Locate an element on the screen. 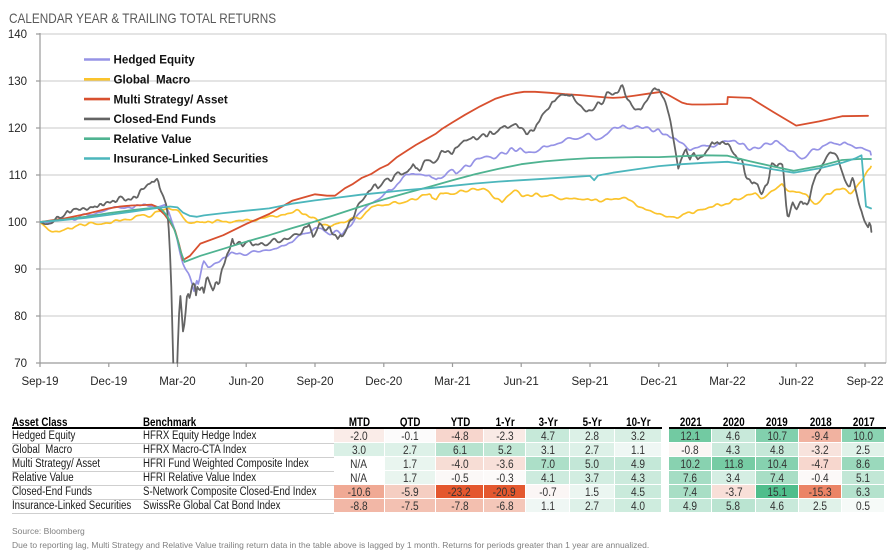 This screenshot has height=556, width=896. svg-text: Sep-19 is located at coordinates (39, 382).